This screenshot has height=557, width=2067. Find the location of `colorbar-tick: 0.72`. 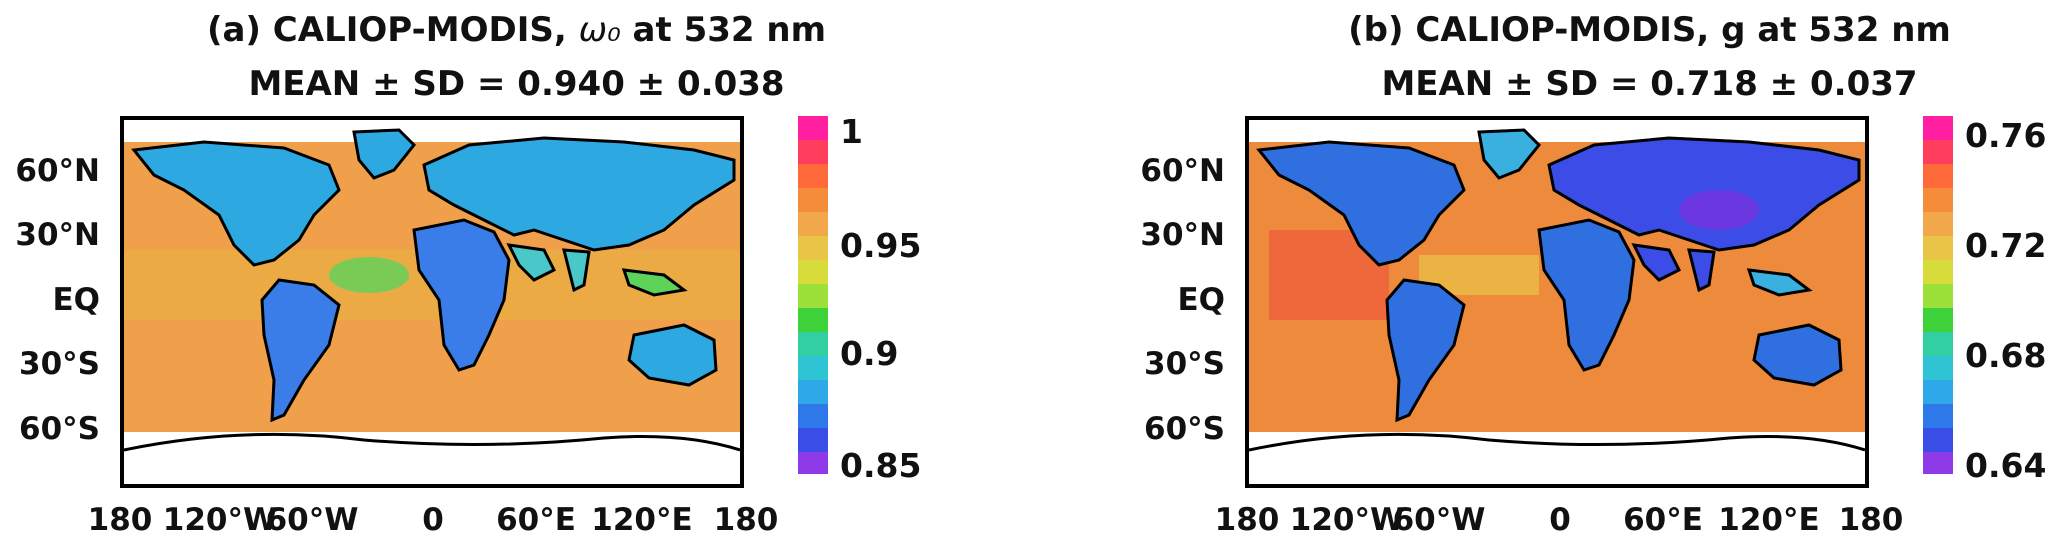

colorbar-tick: 0.72 is located at coordinates (2006, 245).